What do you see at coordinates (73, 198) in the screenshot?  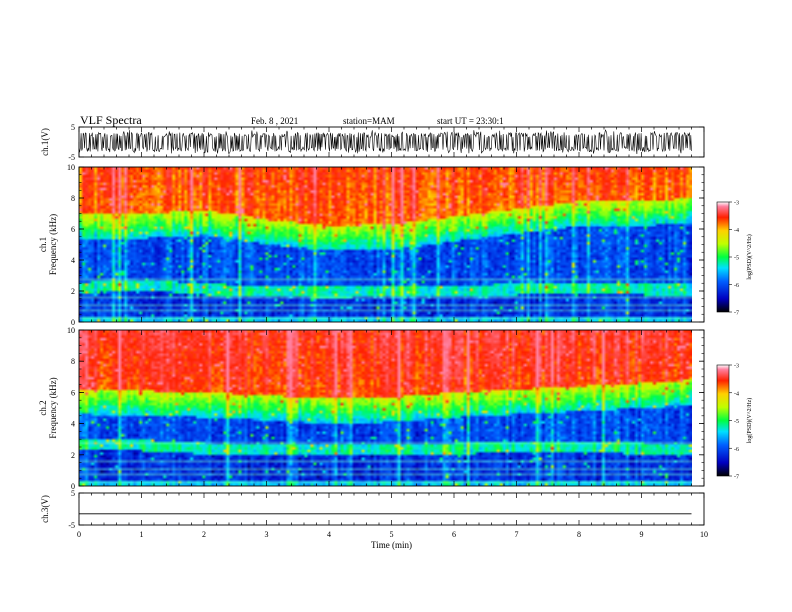 I see `ch1-spectrogram-y-tick-label: 8` at bounding box center [73, 198].